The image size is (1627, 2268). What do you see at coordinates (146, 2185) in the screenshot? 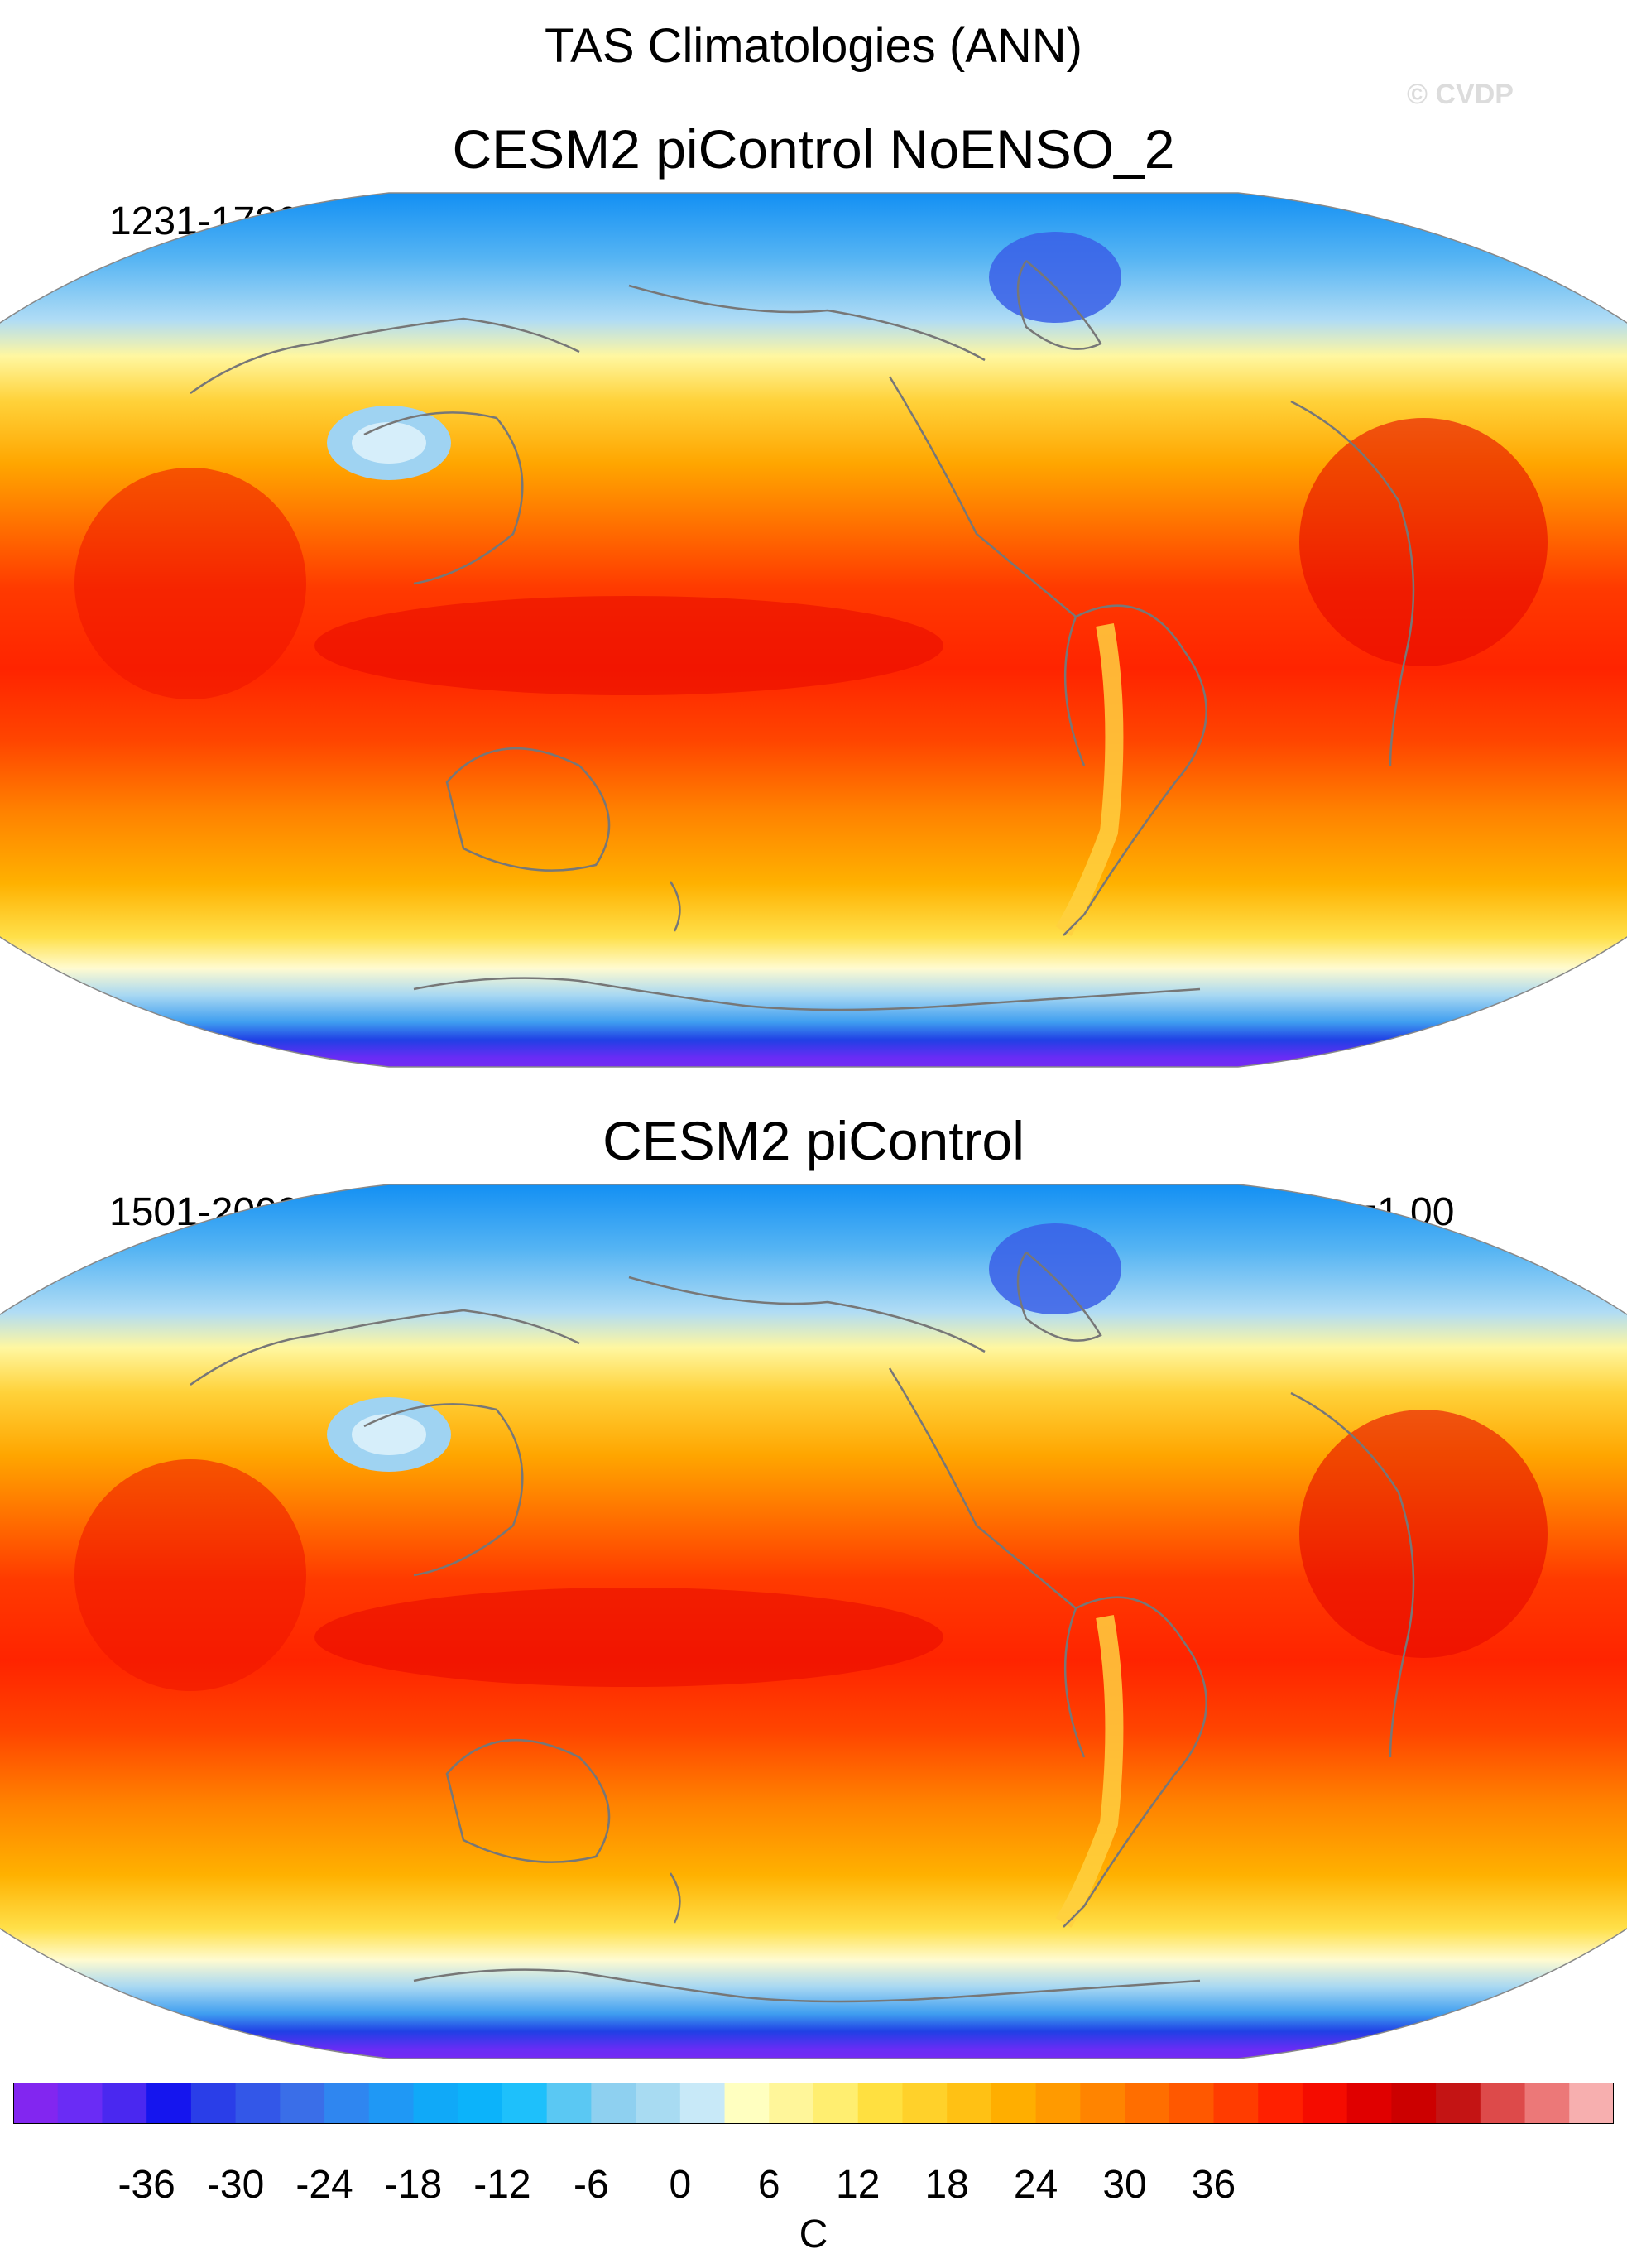
I see `colorbar-tick-label: -36` at bounding box center [146, 2185].